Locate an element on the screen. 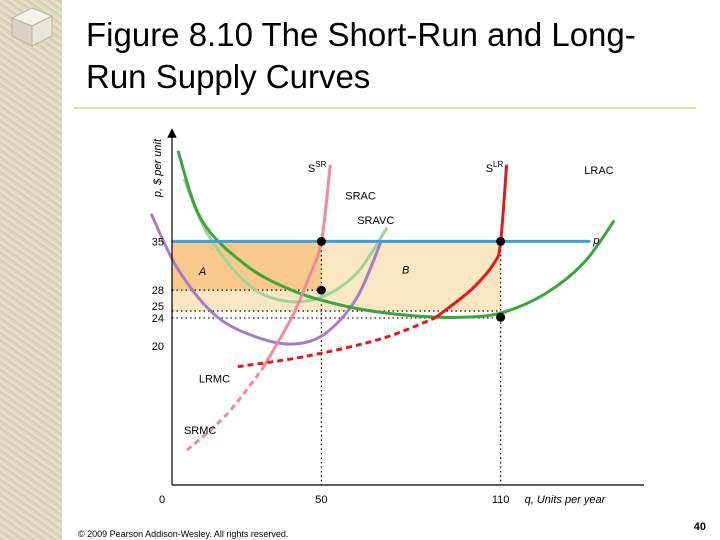  title-divider is located at coordinates (385, 108).